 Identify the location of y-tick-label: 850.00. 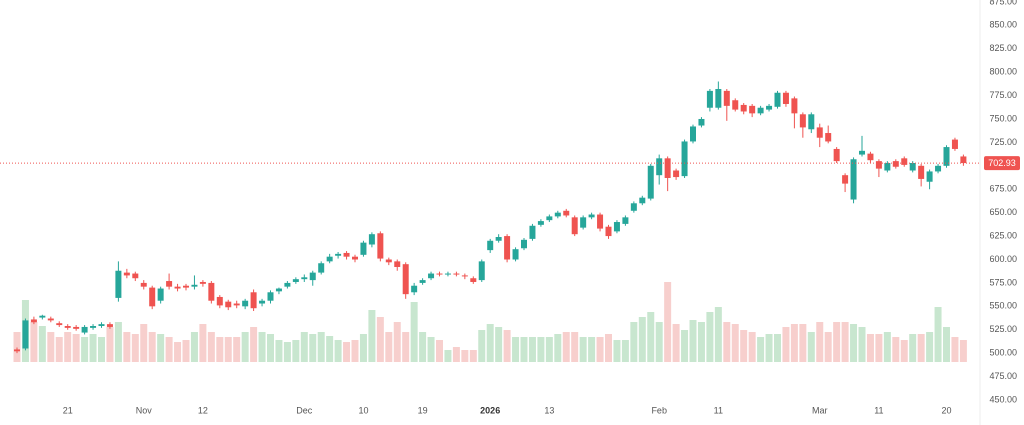
(1003, 25).